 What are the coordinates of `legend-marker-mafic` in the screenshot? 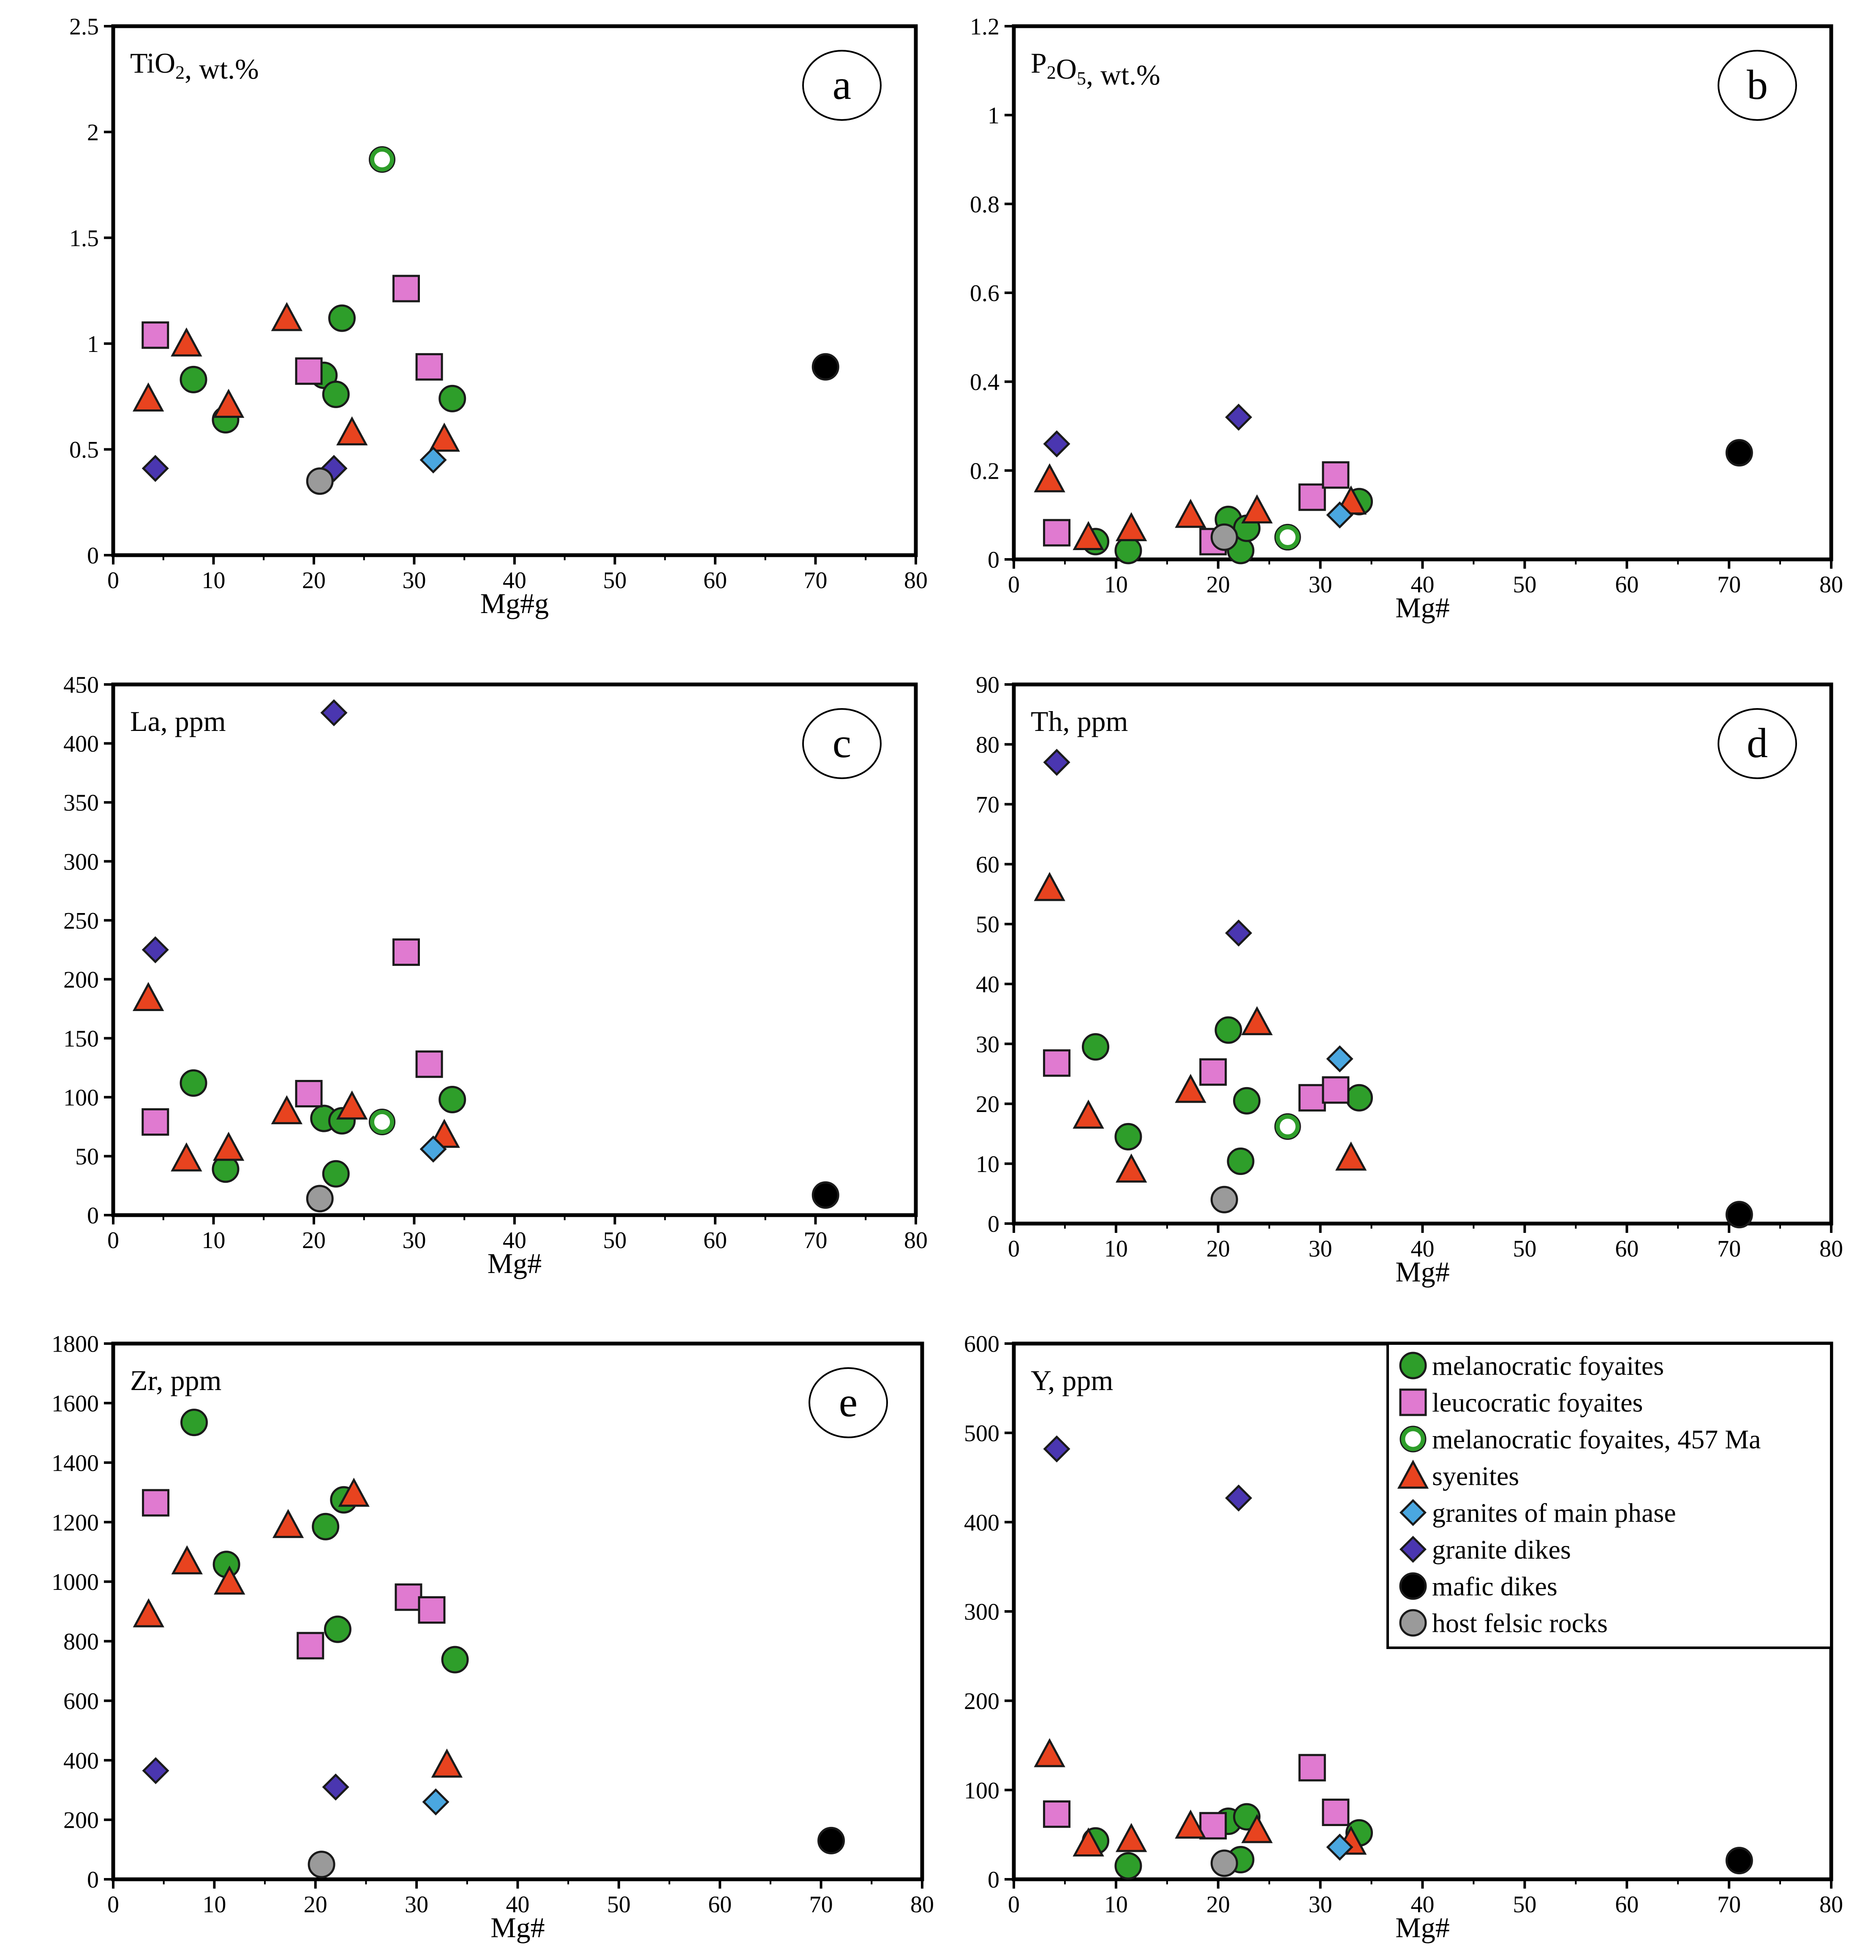 It's located at (1413, 1586).